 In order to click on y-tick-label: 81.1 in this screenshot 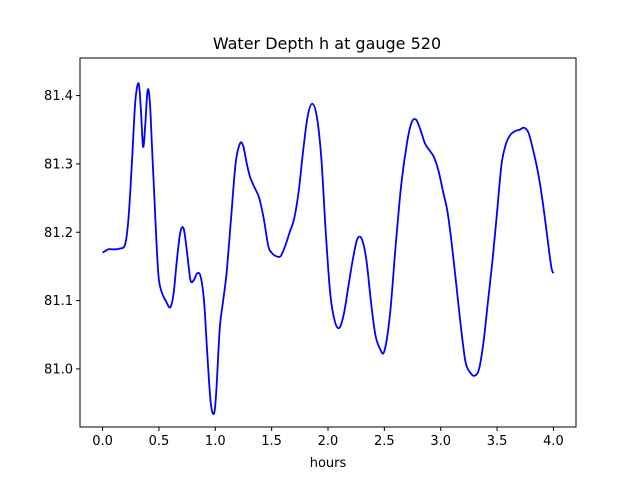, I will do `click(58, 301)`.